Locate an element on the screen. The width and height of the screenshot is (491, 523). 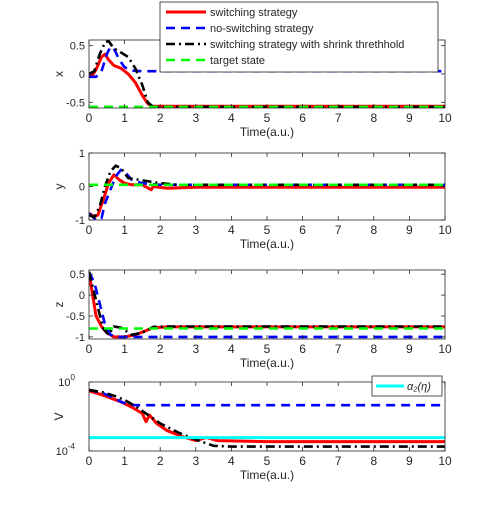
y-tick-label: 1 is located at coordinates (82, 154).